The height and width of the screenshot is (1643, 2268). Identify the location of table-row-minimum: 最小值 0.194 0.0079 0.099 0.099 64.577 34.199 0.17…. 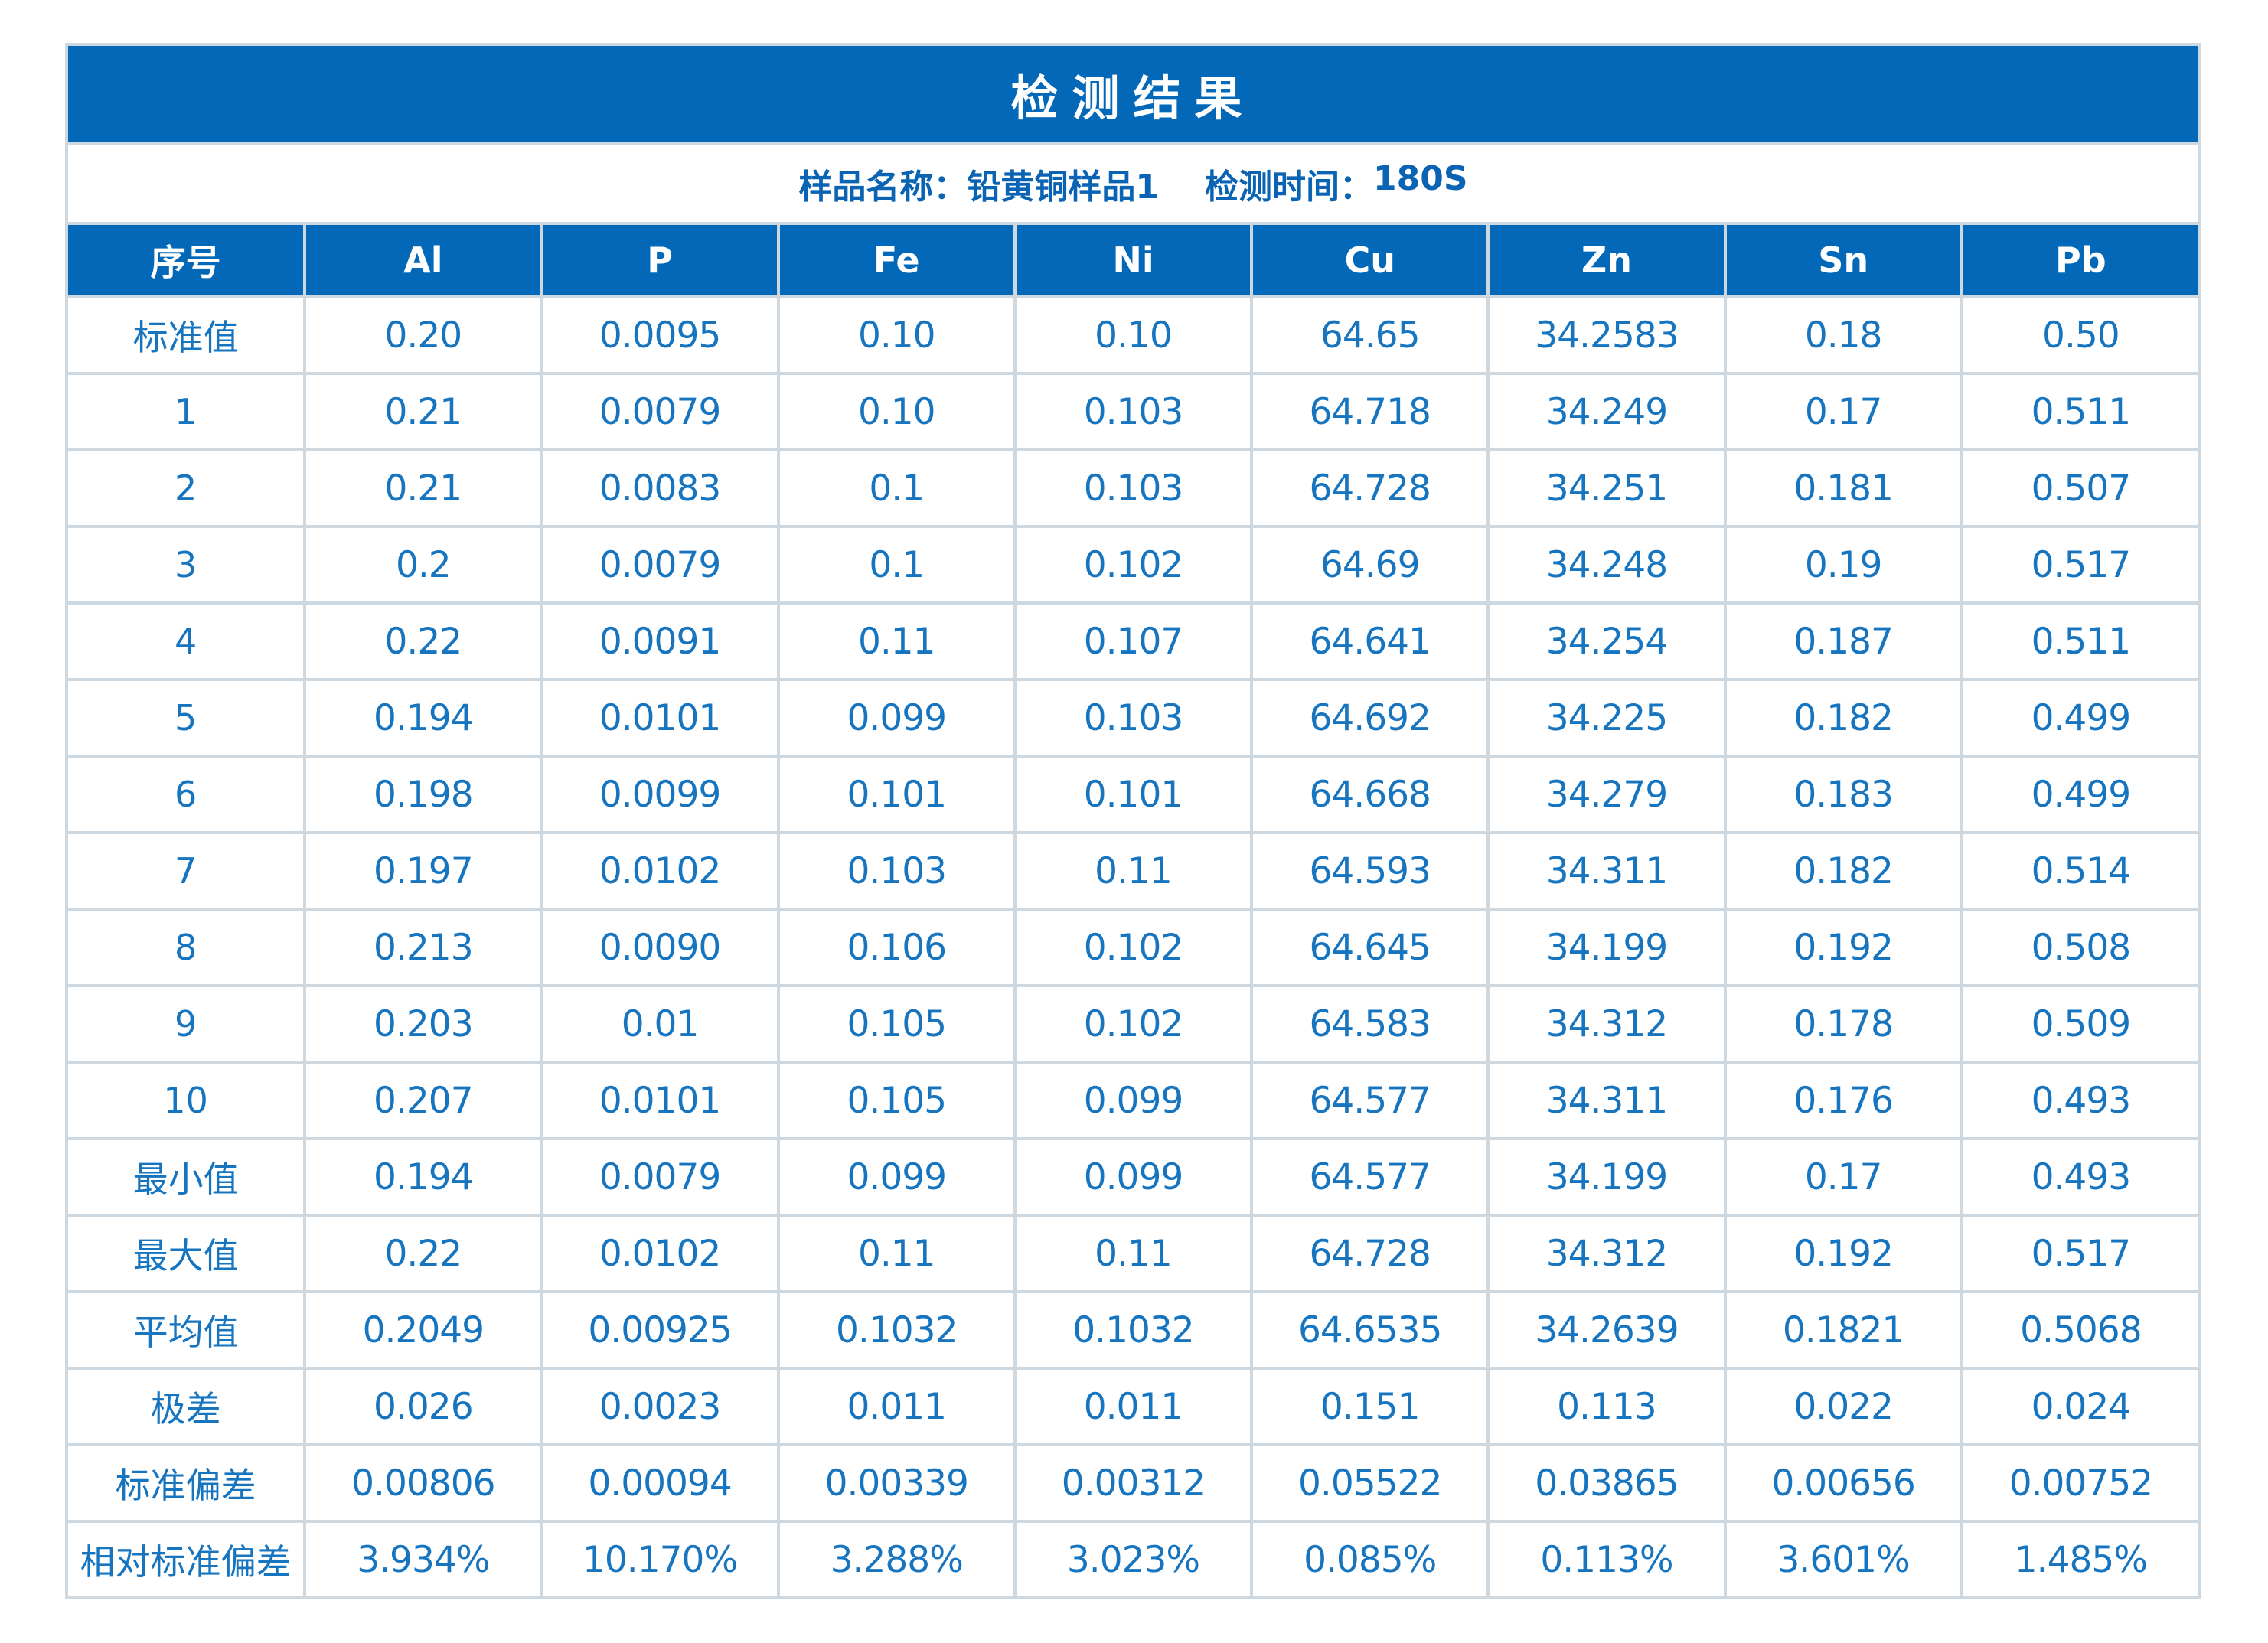
(1133, 1177).